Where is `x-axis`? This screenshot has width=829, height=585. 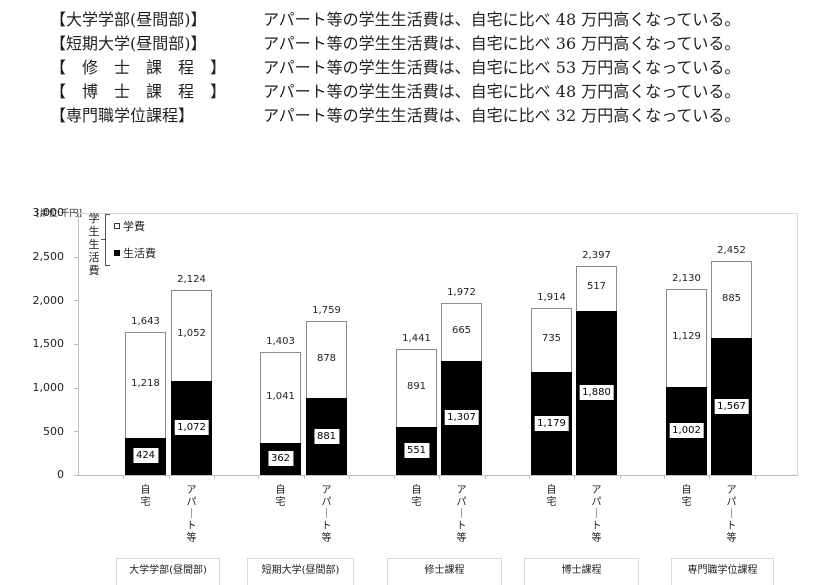 x-axis is located at coordinates (438, 475).